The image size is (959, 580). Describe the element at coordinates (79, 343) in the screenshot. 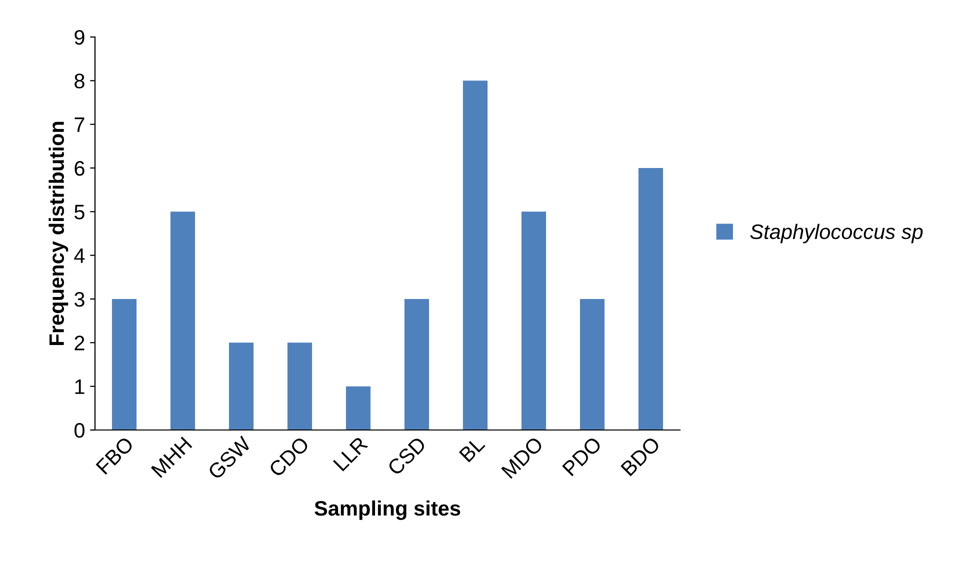

I see `y-tick-label: 2` at that location.